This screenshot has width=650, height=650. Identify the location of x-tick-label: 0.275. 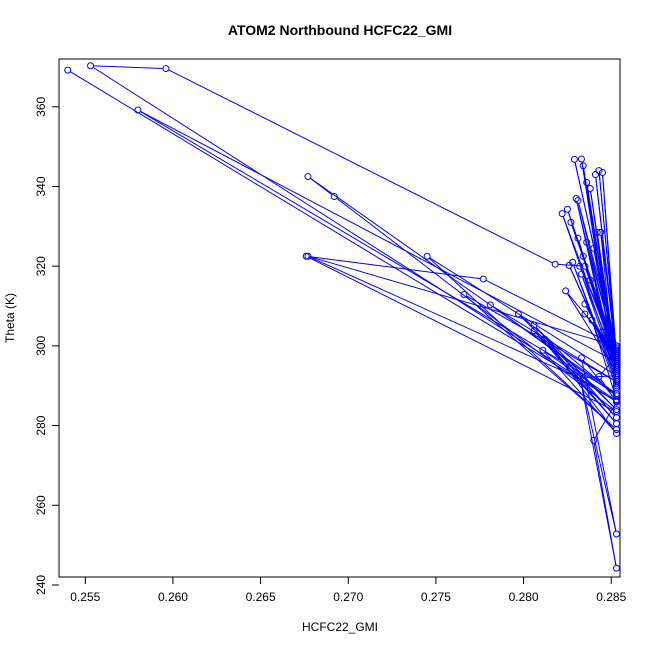
(436, 597).